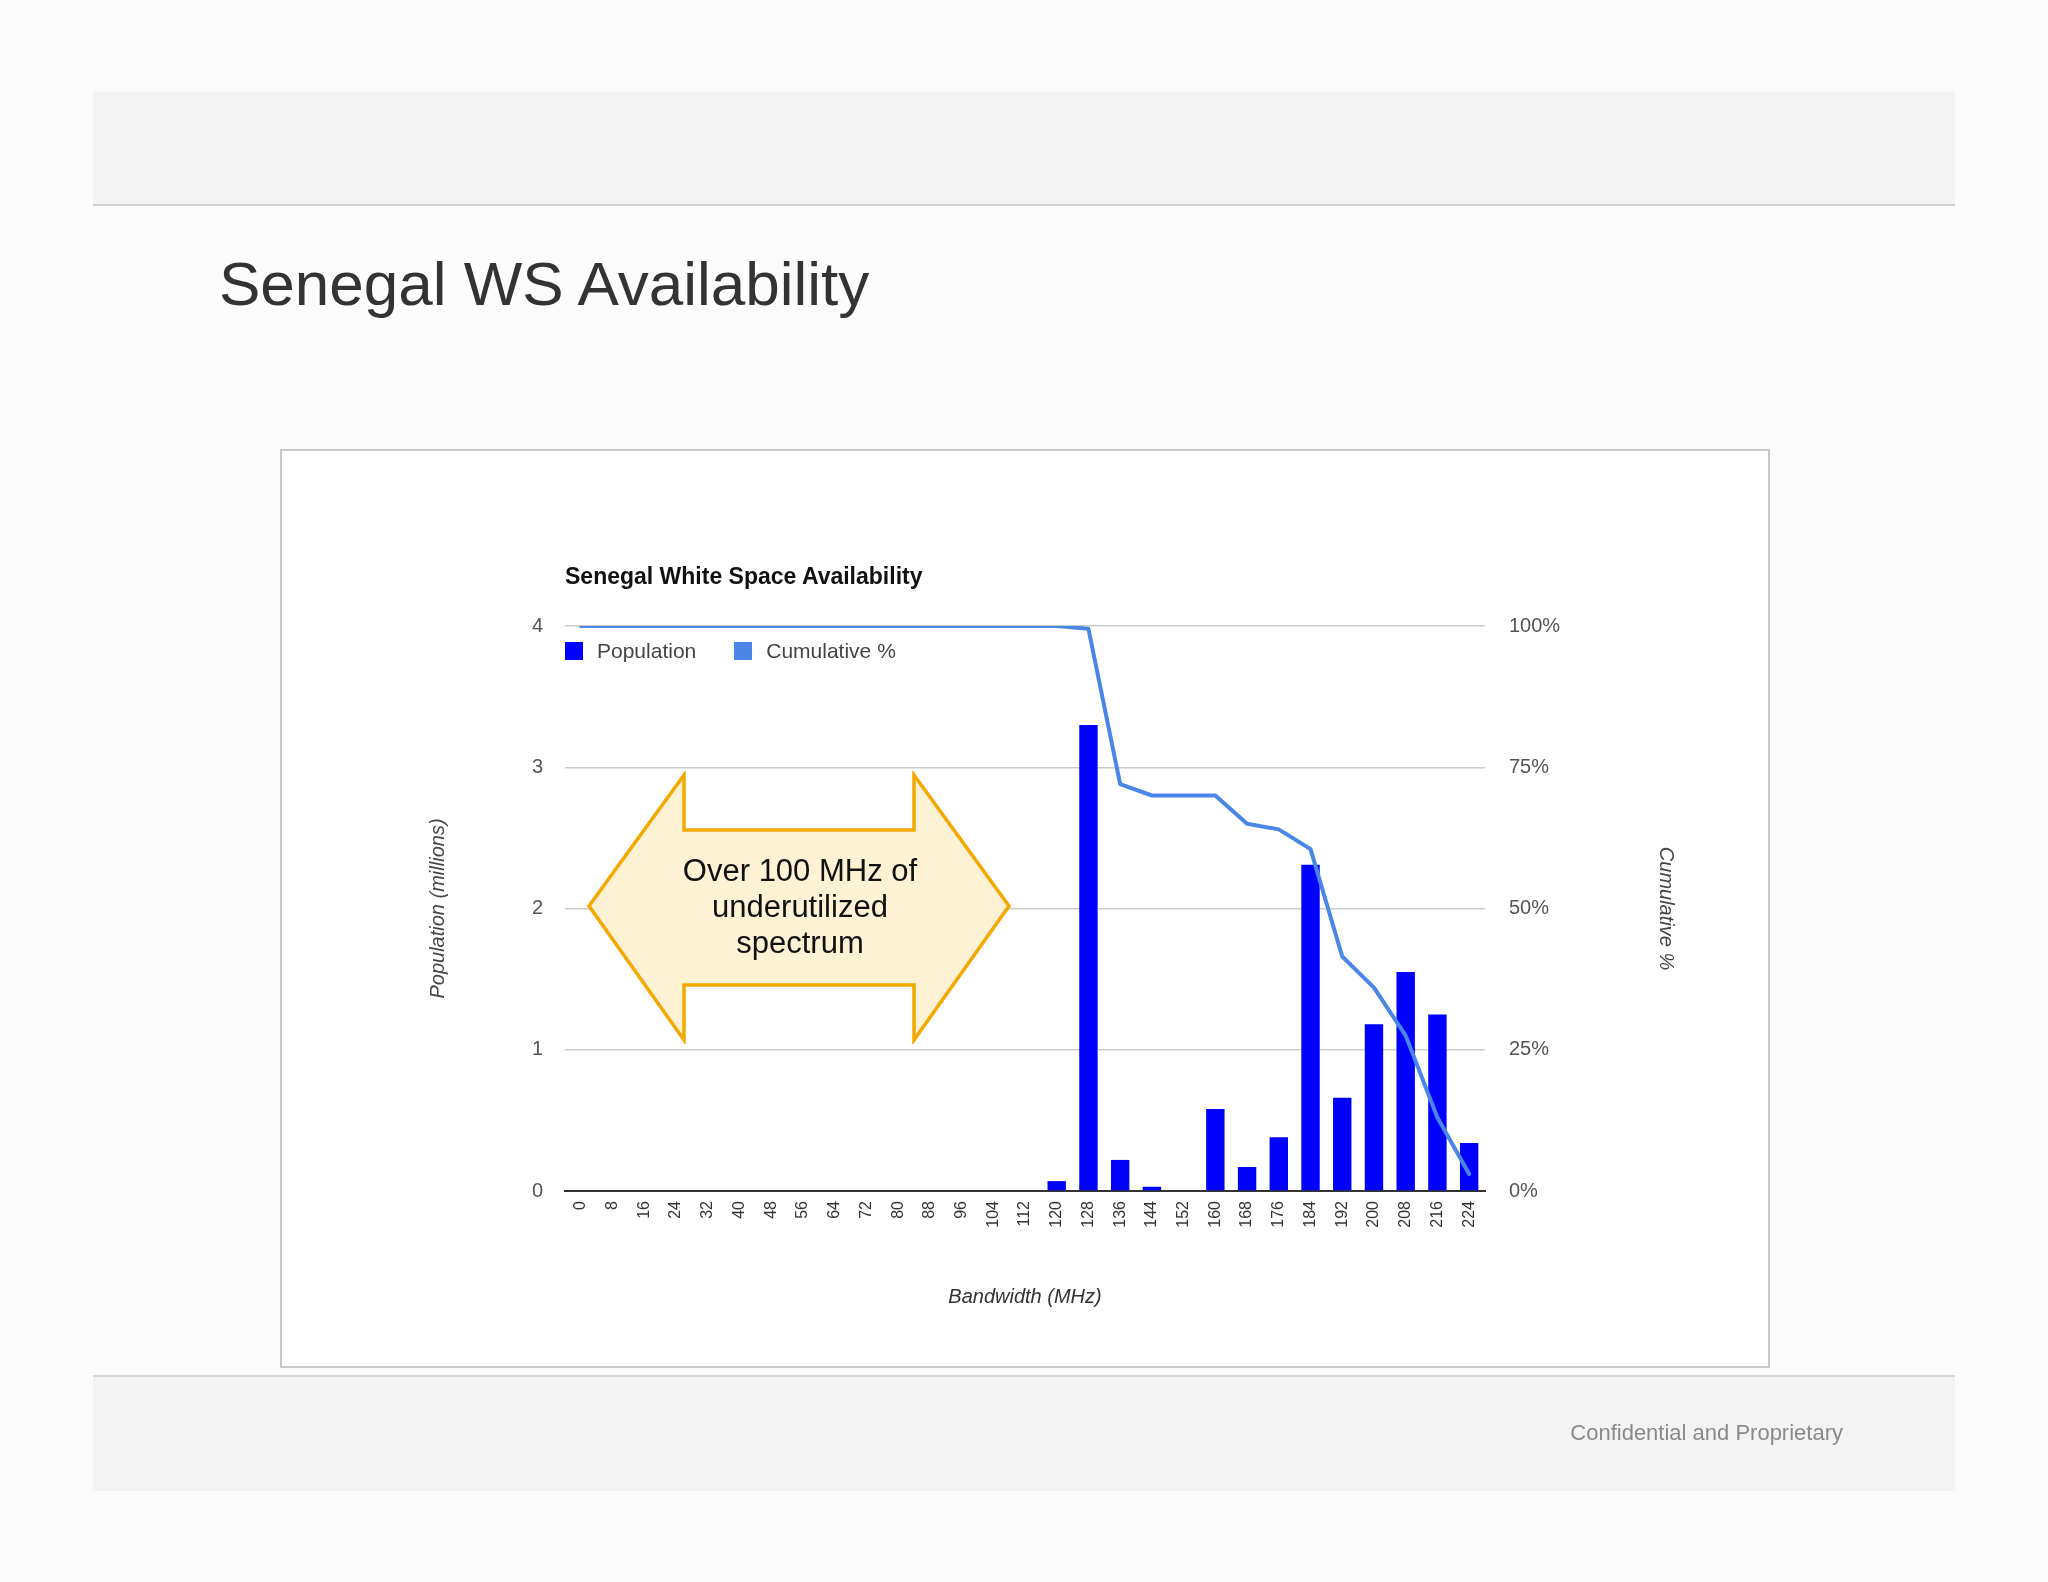 The width and height of the screenshot is (2048, 1582). I want to click on x-tick-label: 208, so click(1405, 1214).